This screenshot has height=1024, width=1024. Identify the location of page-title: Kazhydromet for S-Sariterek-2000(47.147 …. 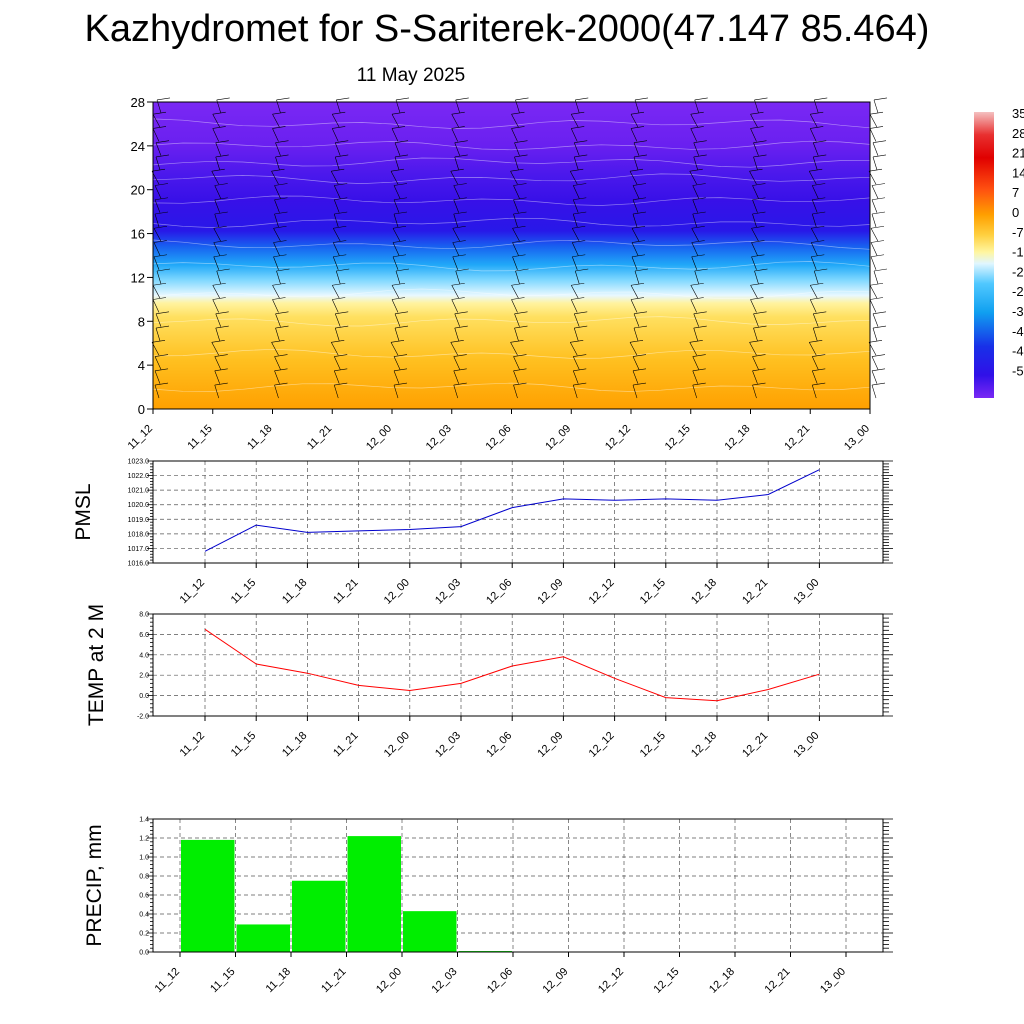
(507, 29).